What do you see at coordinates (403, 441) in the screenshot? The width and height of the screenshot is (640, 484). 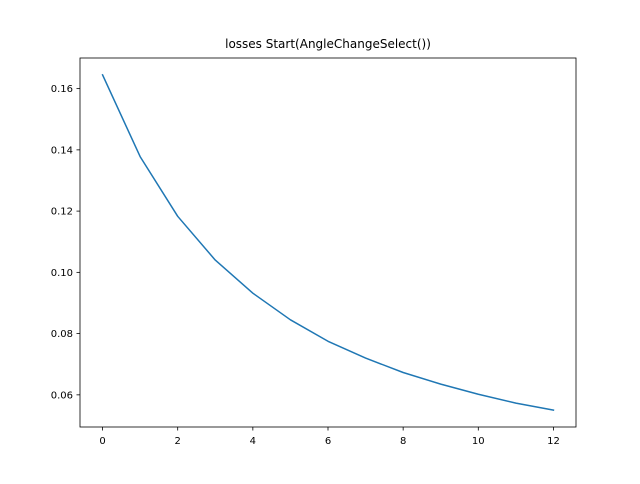 I see `x-tick-label: 8` at bounding box center [403, 441].